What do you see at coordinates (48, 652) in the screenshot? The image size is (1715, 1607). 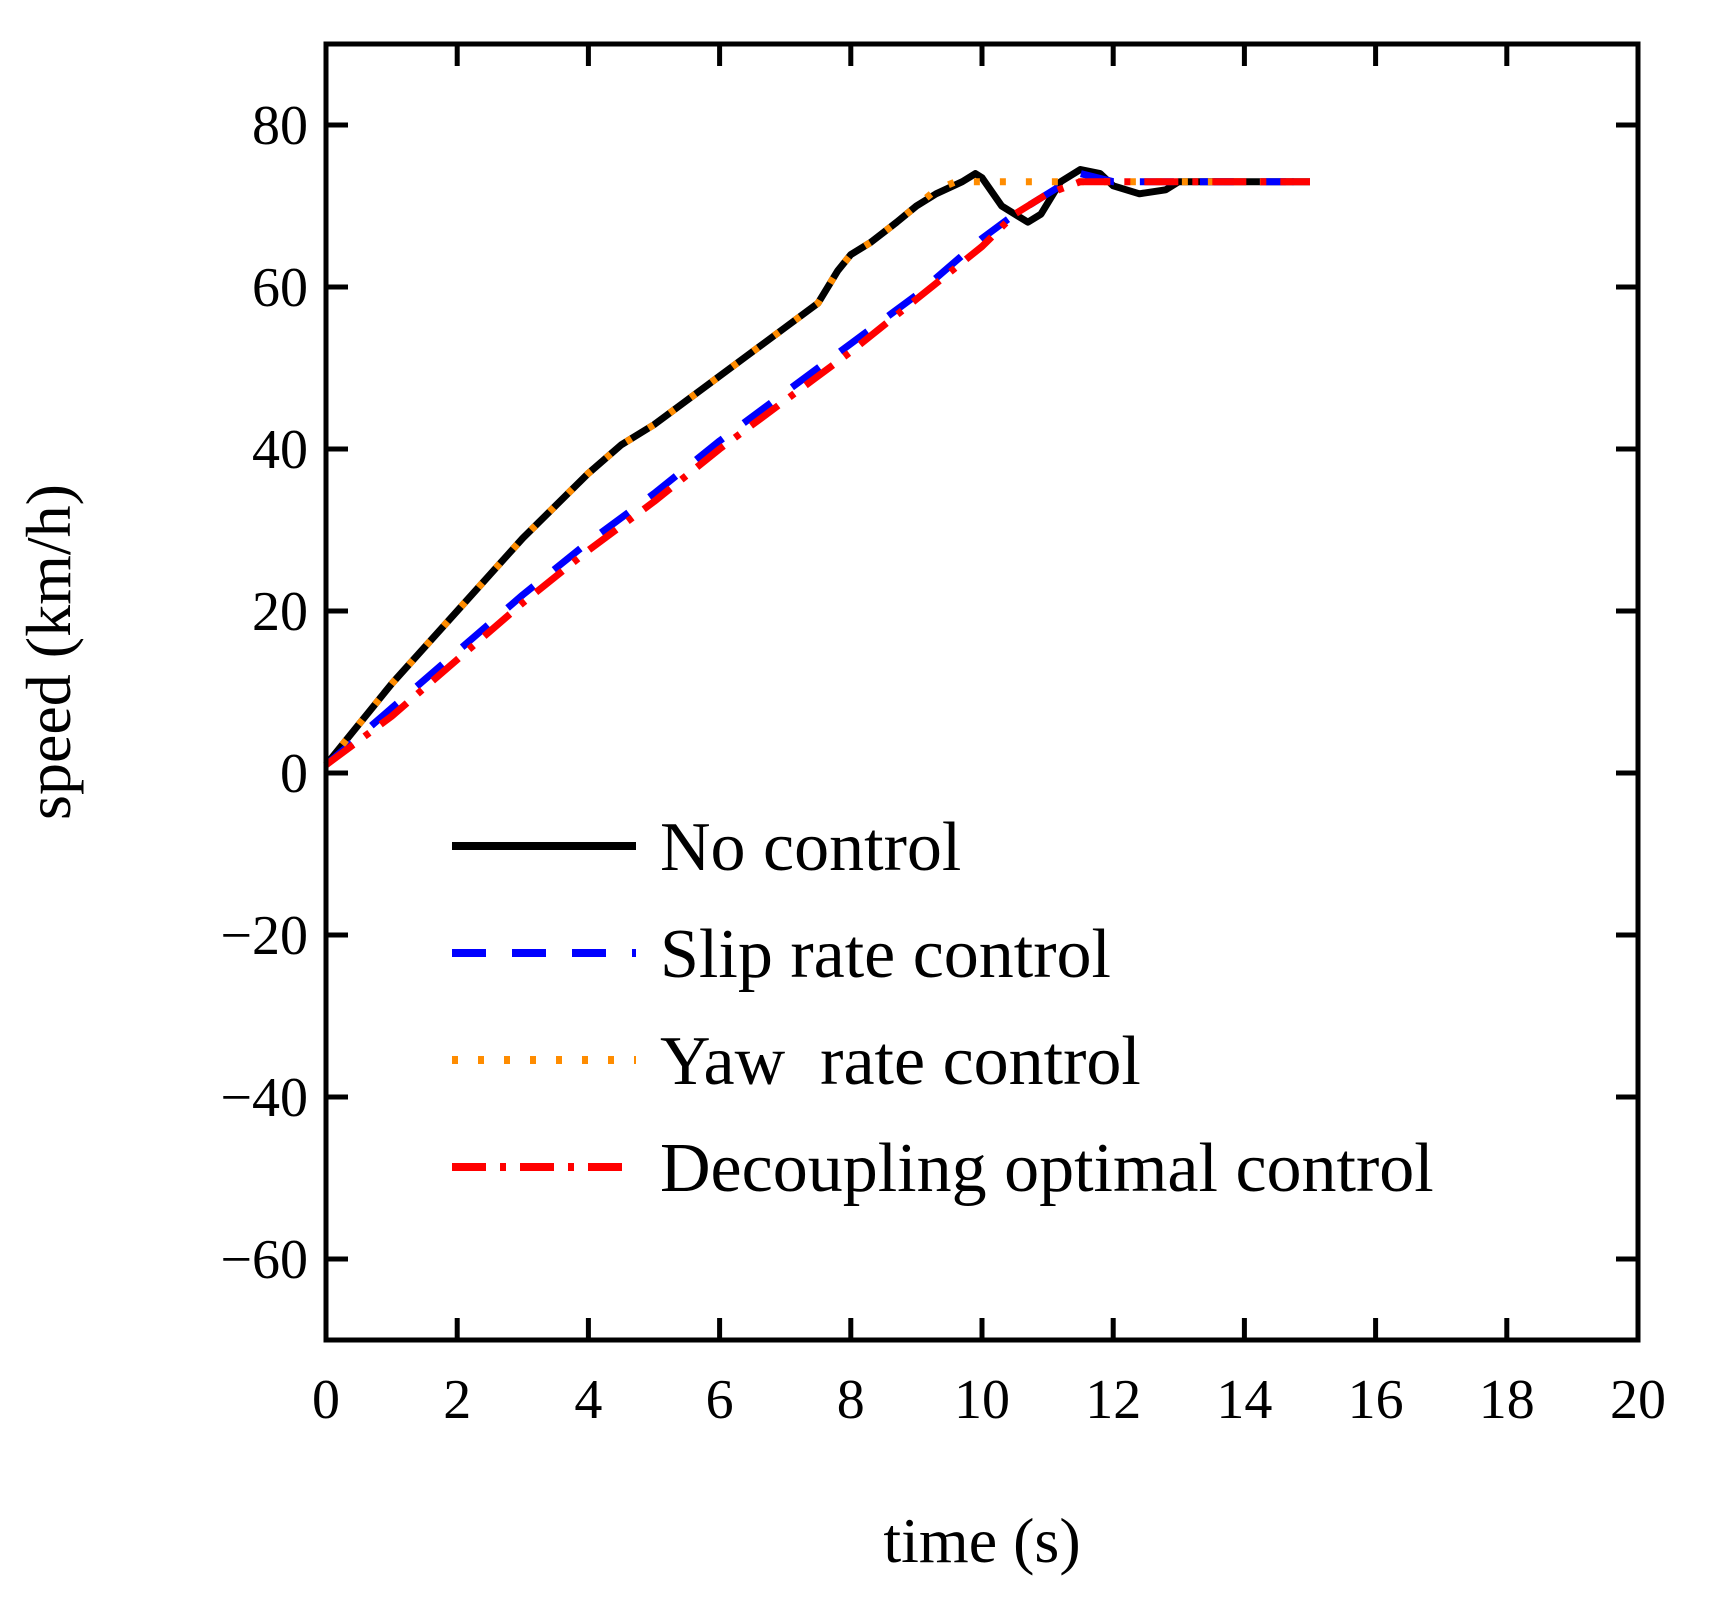 I see `y-axis-title: speed (km/h)` at bounding box center [48, 652].